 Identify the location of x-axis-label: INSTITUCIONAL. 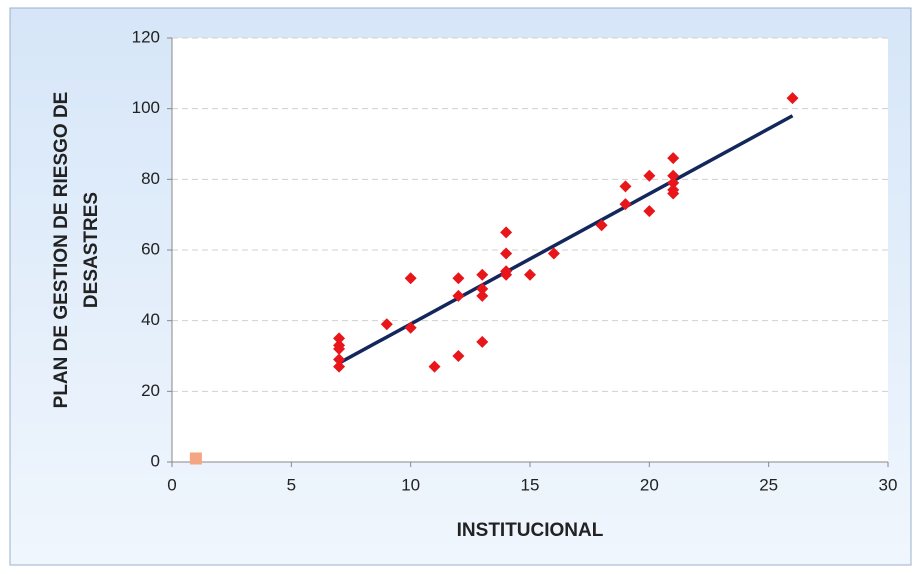
(530, 530).